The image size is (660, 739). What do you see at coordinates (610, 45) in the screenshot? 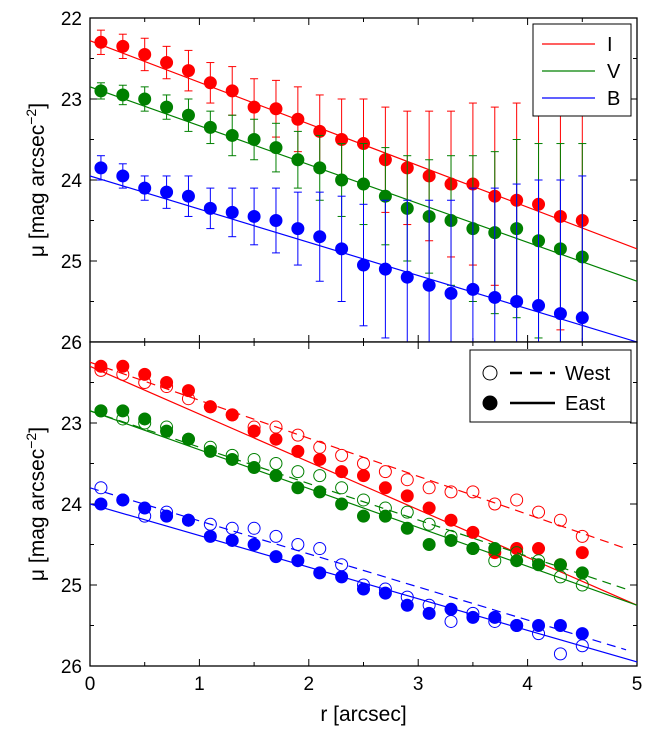
I see `legend-label-i: I` at bounding box center [610, 45].